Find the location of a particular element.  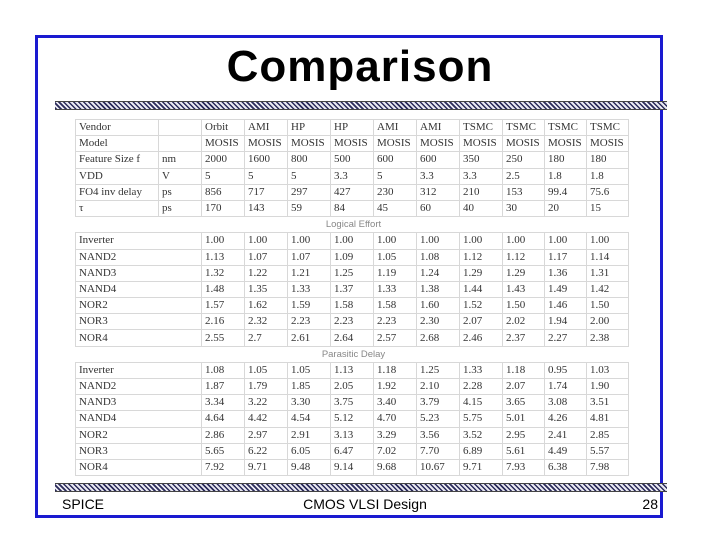

table-cell: 6.89 is located at coordinates (481, 451).